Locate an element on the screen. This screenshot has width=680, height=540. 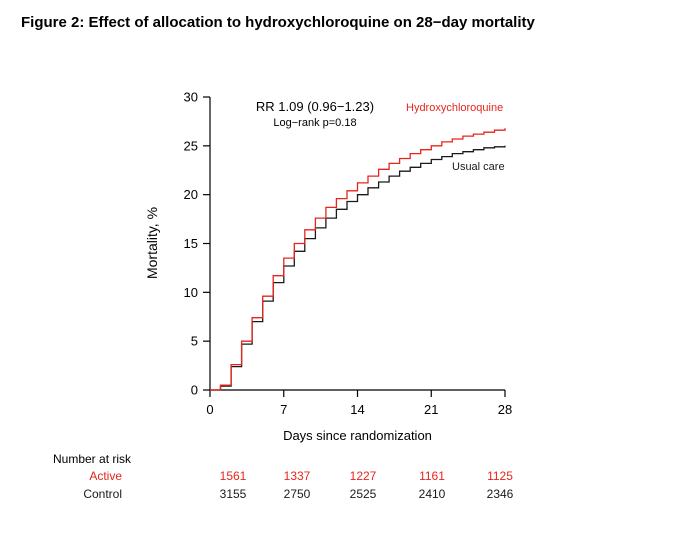
risk-row-control: Control 3155 2750 2525 2410 2346 is located at coordinates (340, 495).